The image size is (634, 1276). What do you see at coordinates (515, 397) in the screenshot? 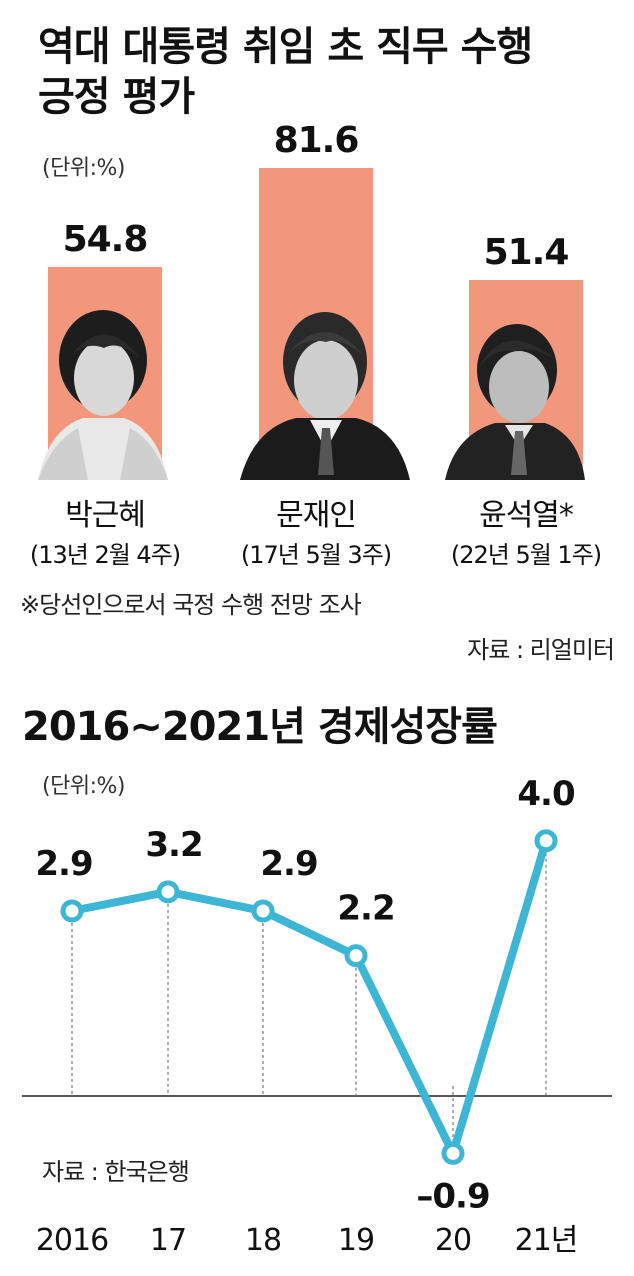
I see `portrait-yoon-image` at bounding box center [515, 397].